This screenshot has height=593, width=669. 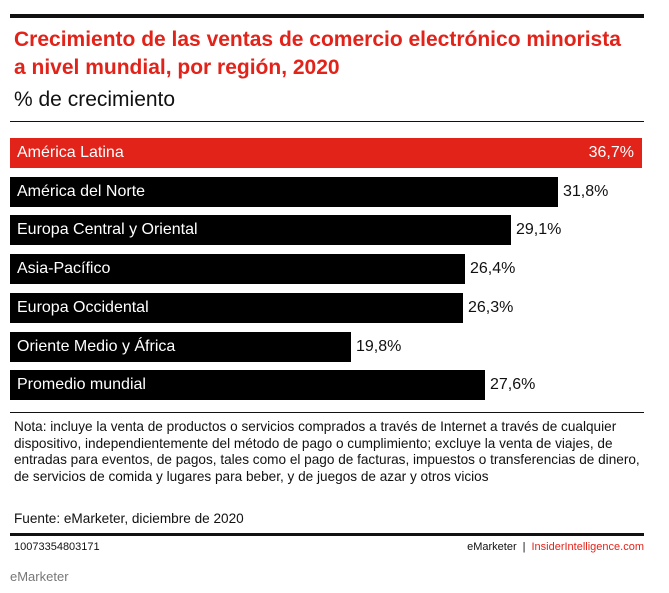 I want to click on top-rule, so click(x=327, y=16).